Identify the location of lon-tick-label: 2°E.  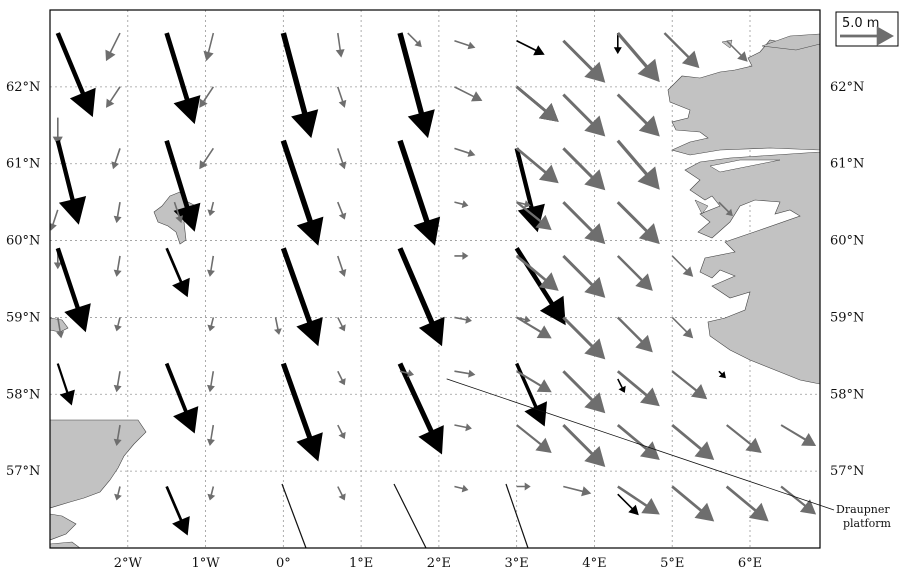
(439, 562).